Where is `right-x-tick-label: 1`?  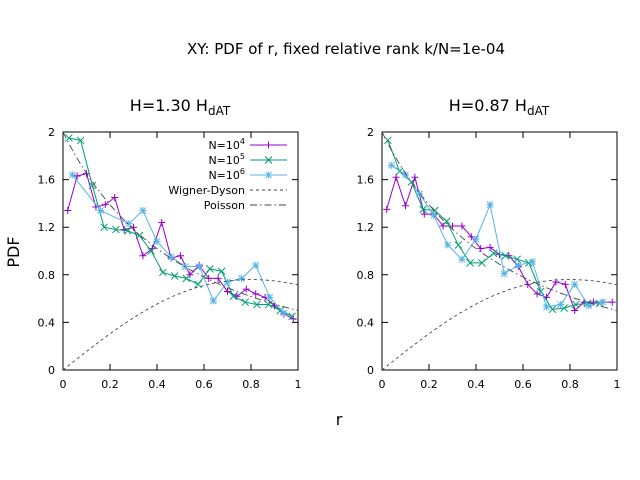 right-x-tick-label: 1 is located at coordinates (617, 384).